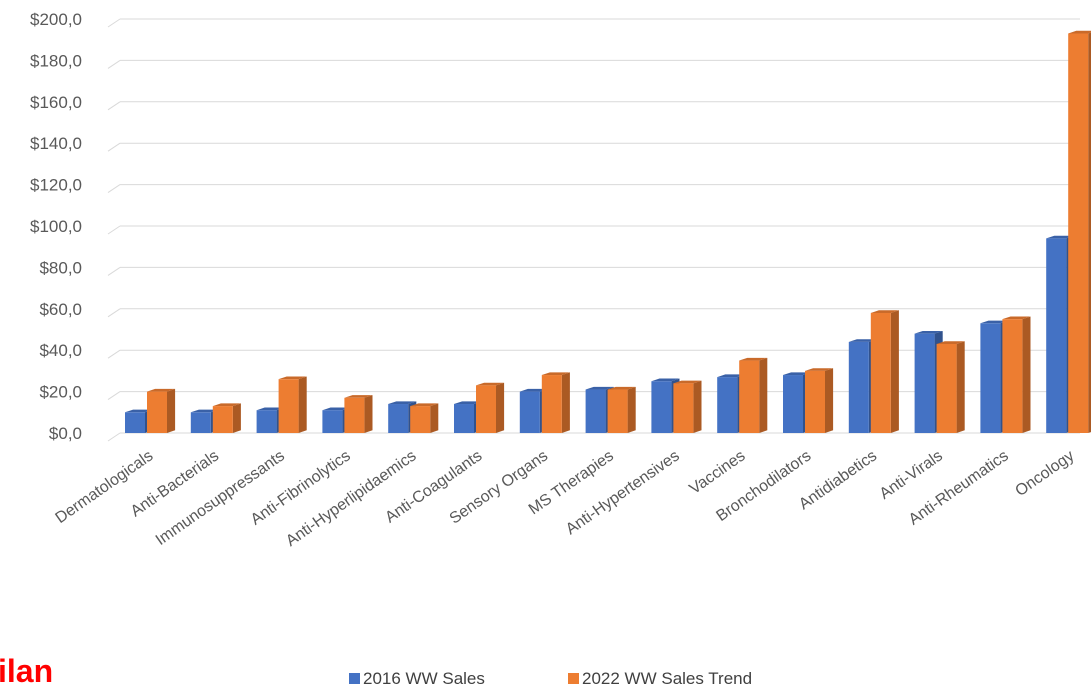 This screenshot has height=693, width=1091. Describe the element at coordinates (950, 387) in the screenshot. I see `bar-2022-anti-virals` at that location.